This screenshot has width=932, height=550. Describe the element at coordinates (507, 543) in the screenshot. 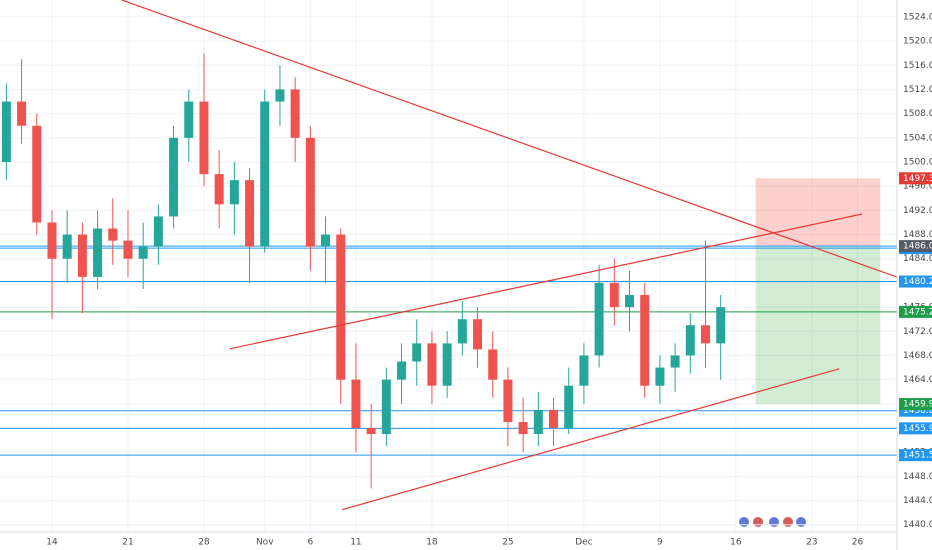

I see `x-tick-label: 25` at that location.